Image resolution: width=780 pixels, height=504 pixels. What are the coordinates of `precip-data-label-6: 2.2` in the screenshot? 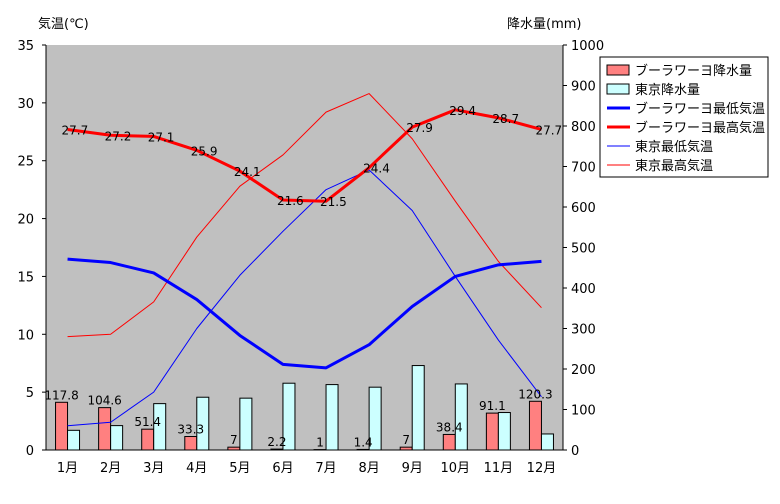 It's located at (276, 442).